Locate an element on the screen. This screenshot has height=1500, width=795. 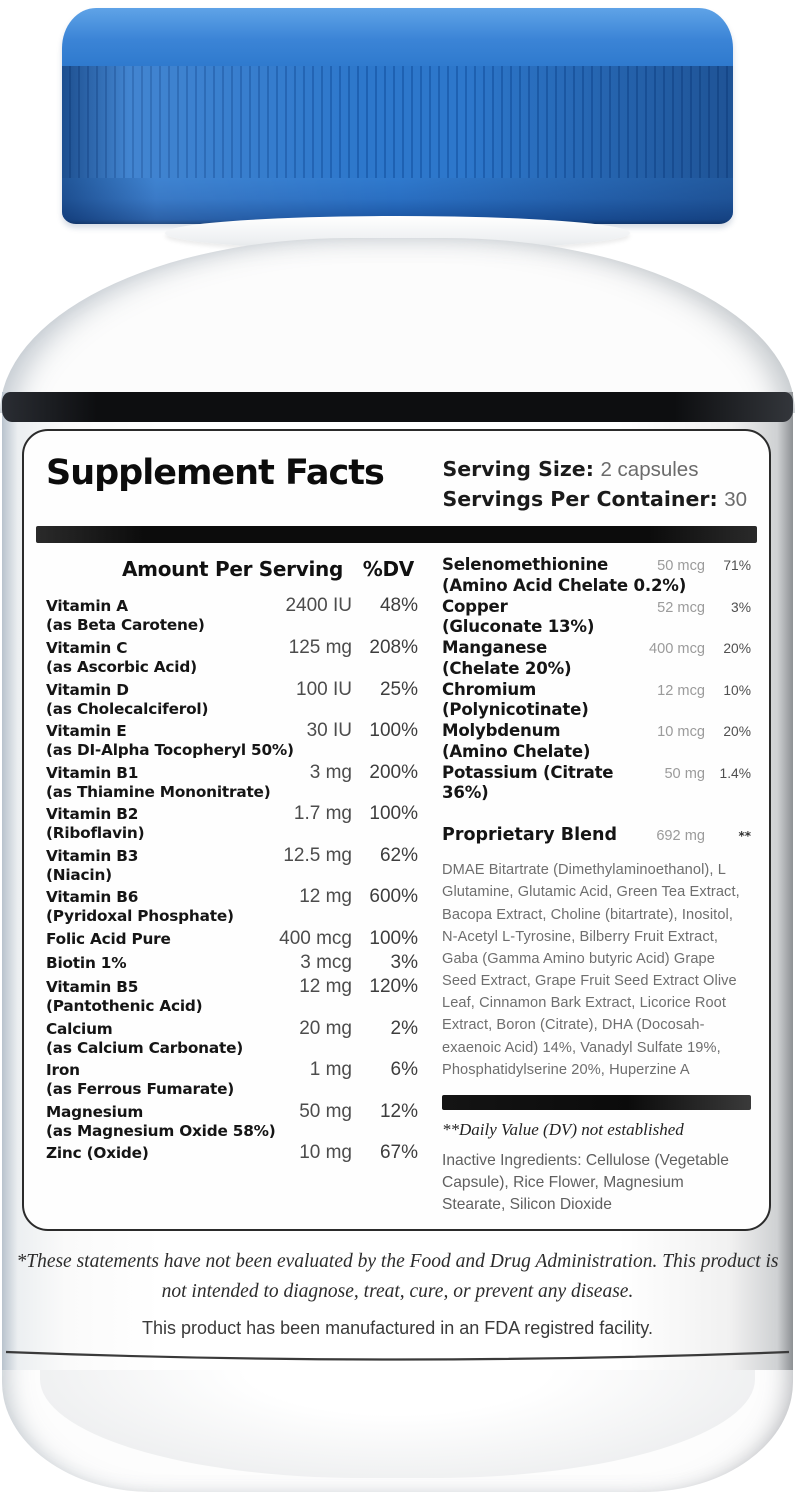
nutrient-amount: 50 mg is located at coordinates (684, 773).